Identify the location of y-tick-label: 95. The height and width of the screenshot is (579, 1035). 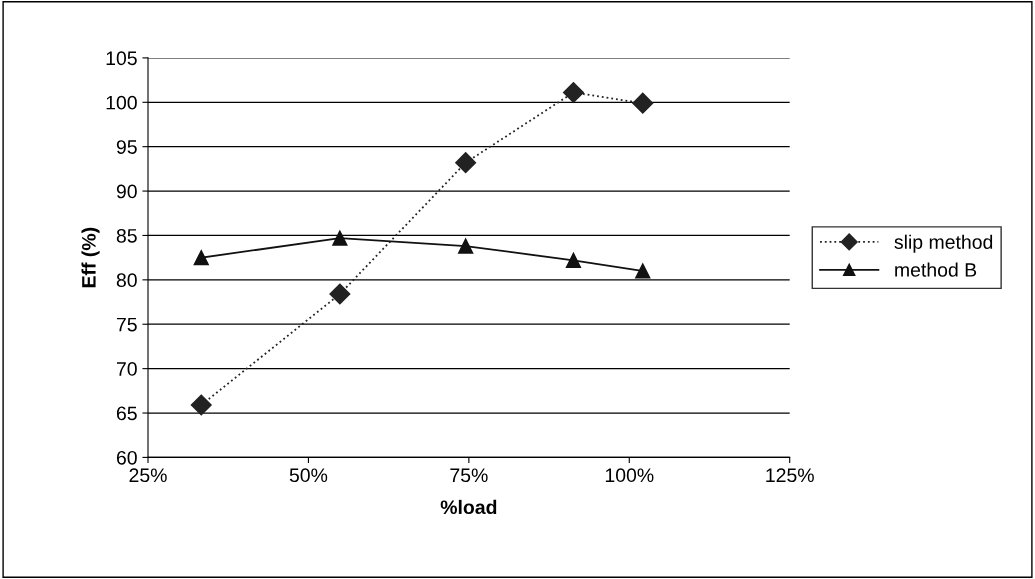
(126, 147).